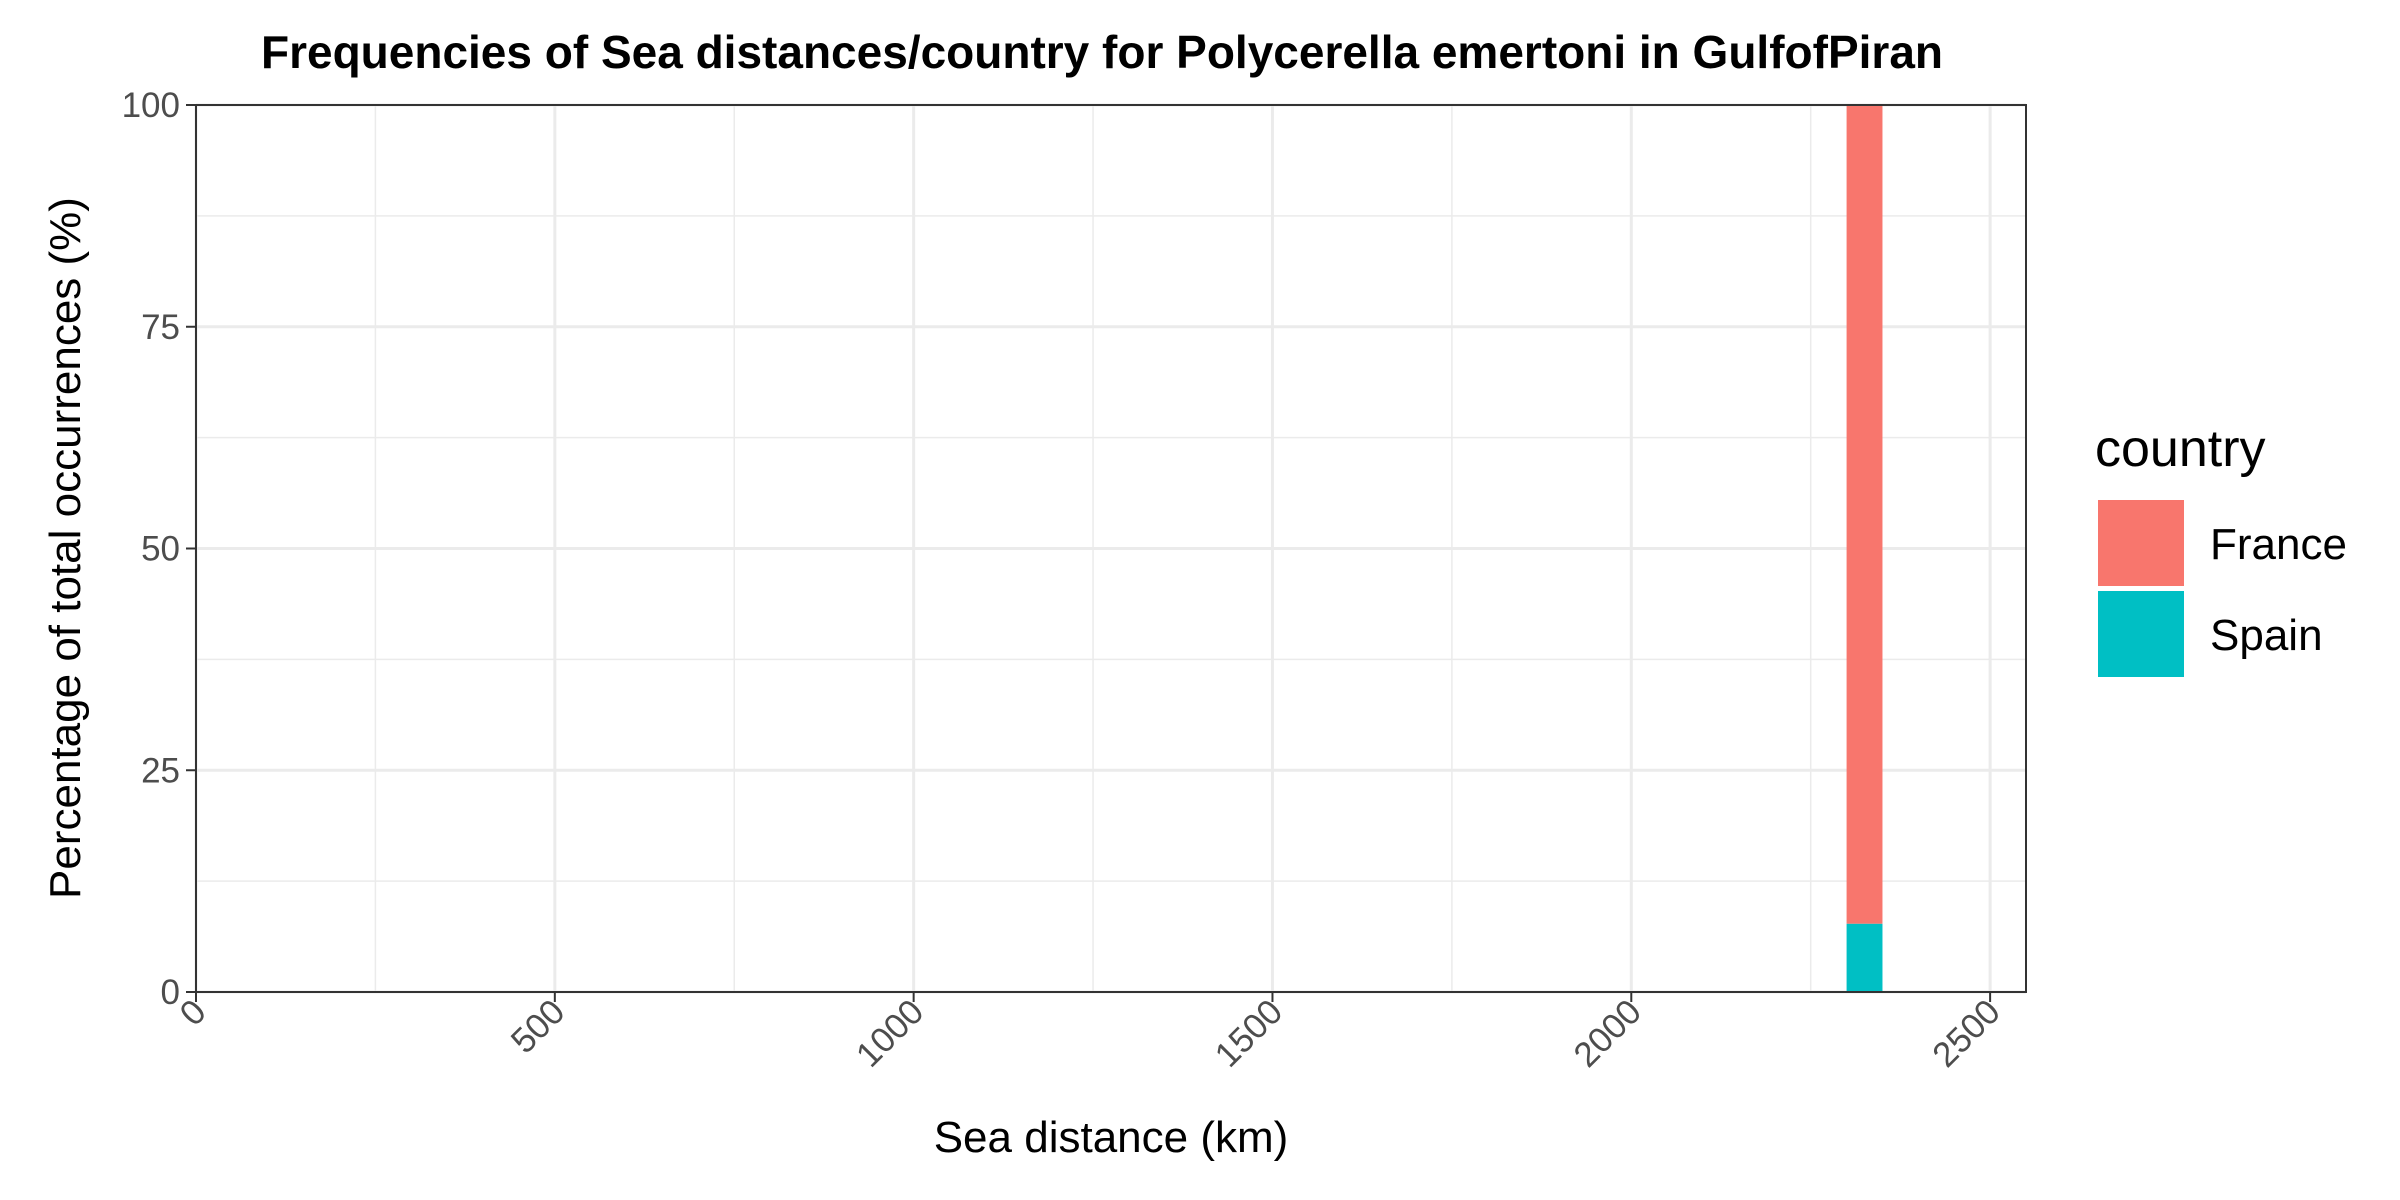 The height and width of the screenshot is (1200, 2400). I want to click on x-tick-label-5: 2500, so click(1966, 1033).